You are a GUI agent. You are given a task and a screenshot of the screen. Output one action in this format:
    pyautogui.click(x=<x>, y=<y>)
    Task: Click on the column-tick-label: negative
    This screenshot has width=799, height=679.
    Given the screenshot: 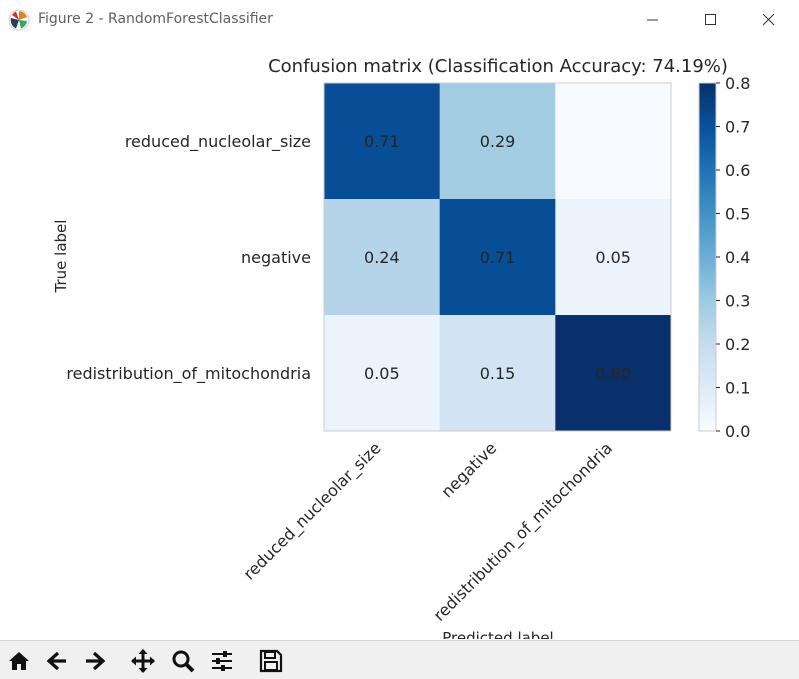 What is the action you would take?
    pyautogui.click(x=468, y=469)
    